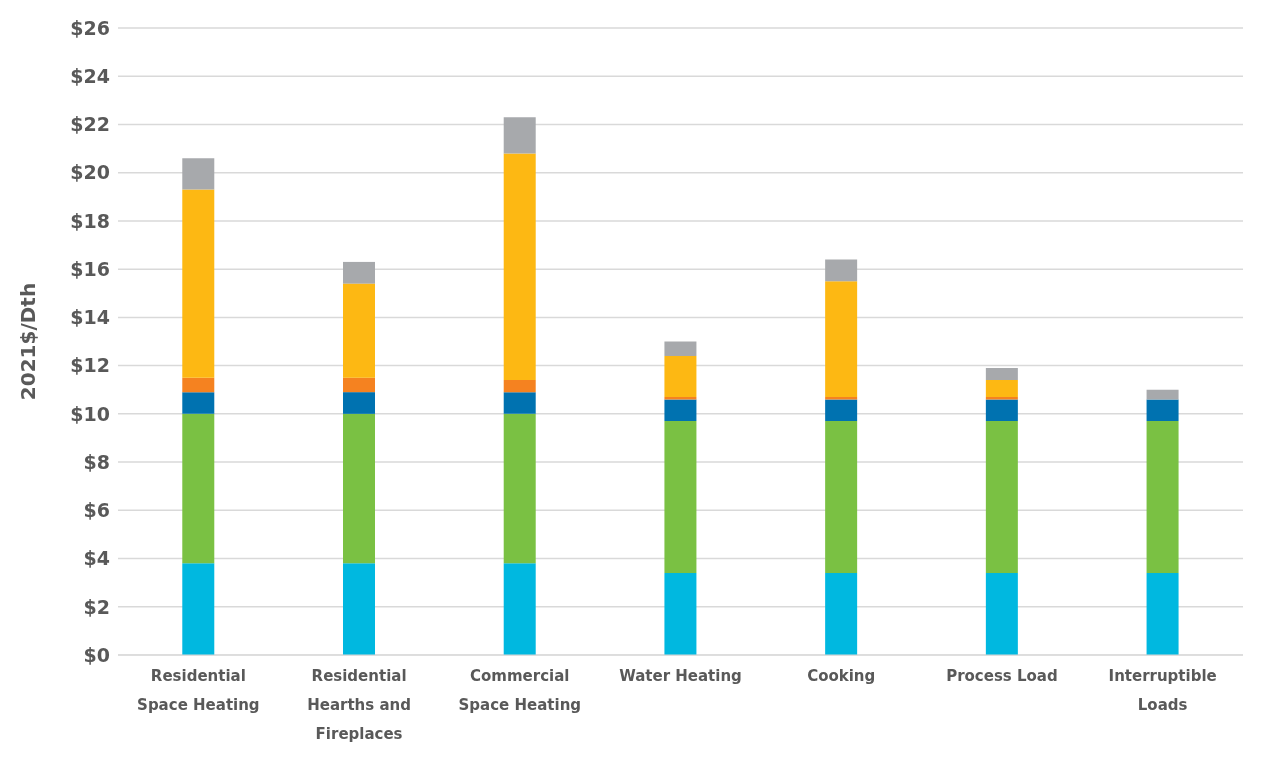 This screenshot has height=773, width=1271. What do you see at coordinates (359, 705) in the screenshot?
I see `x-tick-label: Residential Hearths and Fireplaces` at bounding box center [359, 705].